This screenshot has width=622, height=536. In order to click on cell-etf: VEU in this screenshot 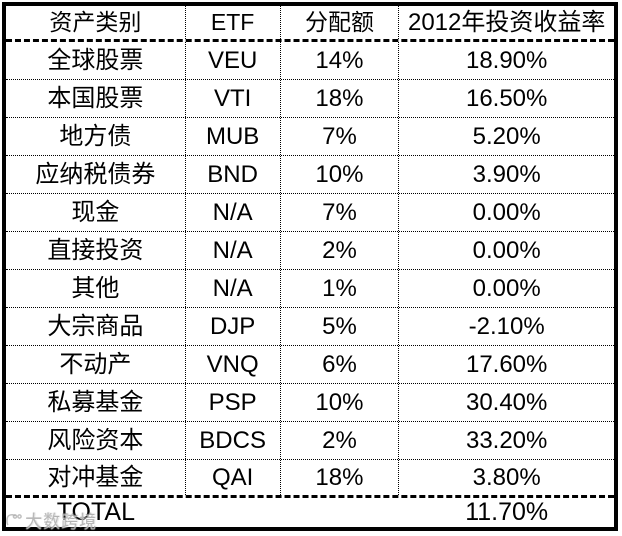, I will do `click(233, 60)`.